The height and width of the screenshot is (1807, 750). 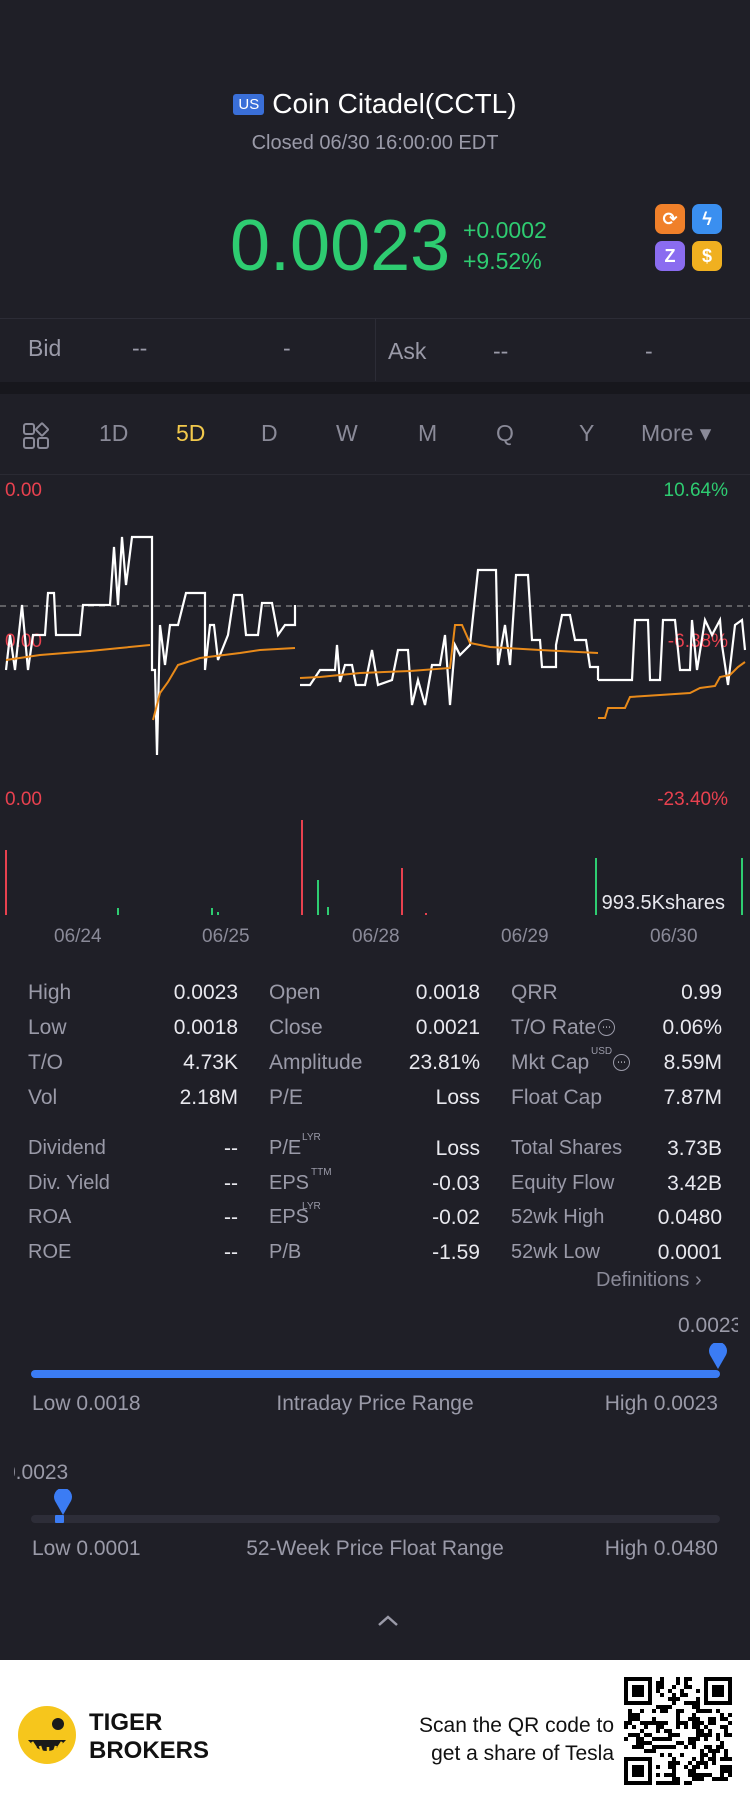 What do you see at coordinates (638, 1691) in the screenshot?
I see `qr-finder` at bounding box center [638, 1691].